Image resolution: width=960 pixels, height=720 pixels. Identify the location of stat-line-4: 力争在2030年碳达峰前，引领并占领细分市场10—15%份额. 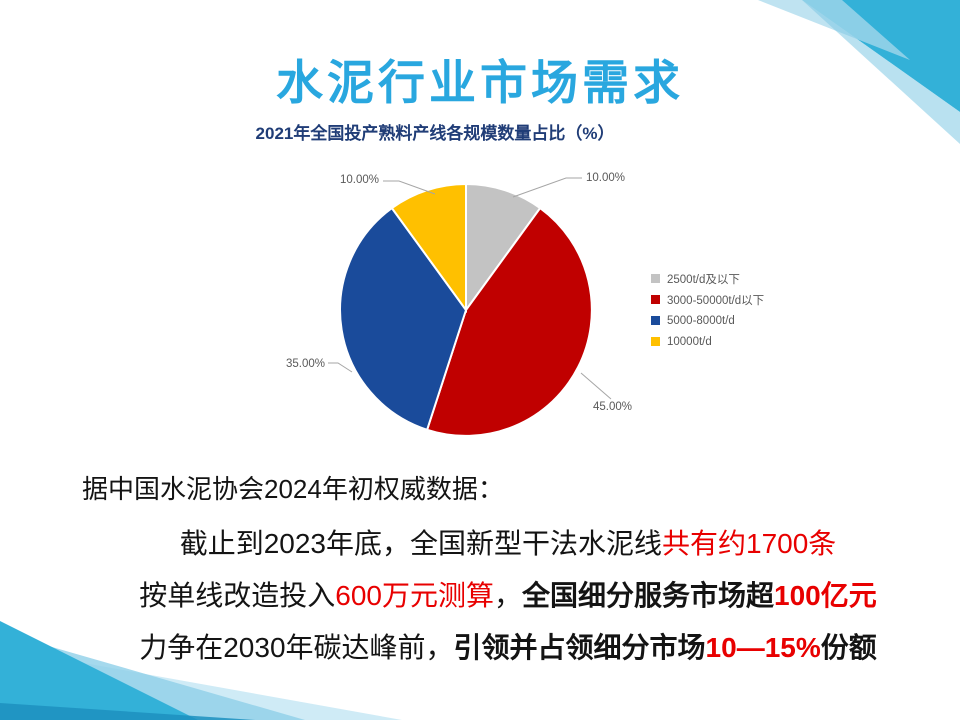
(506, 646).